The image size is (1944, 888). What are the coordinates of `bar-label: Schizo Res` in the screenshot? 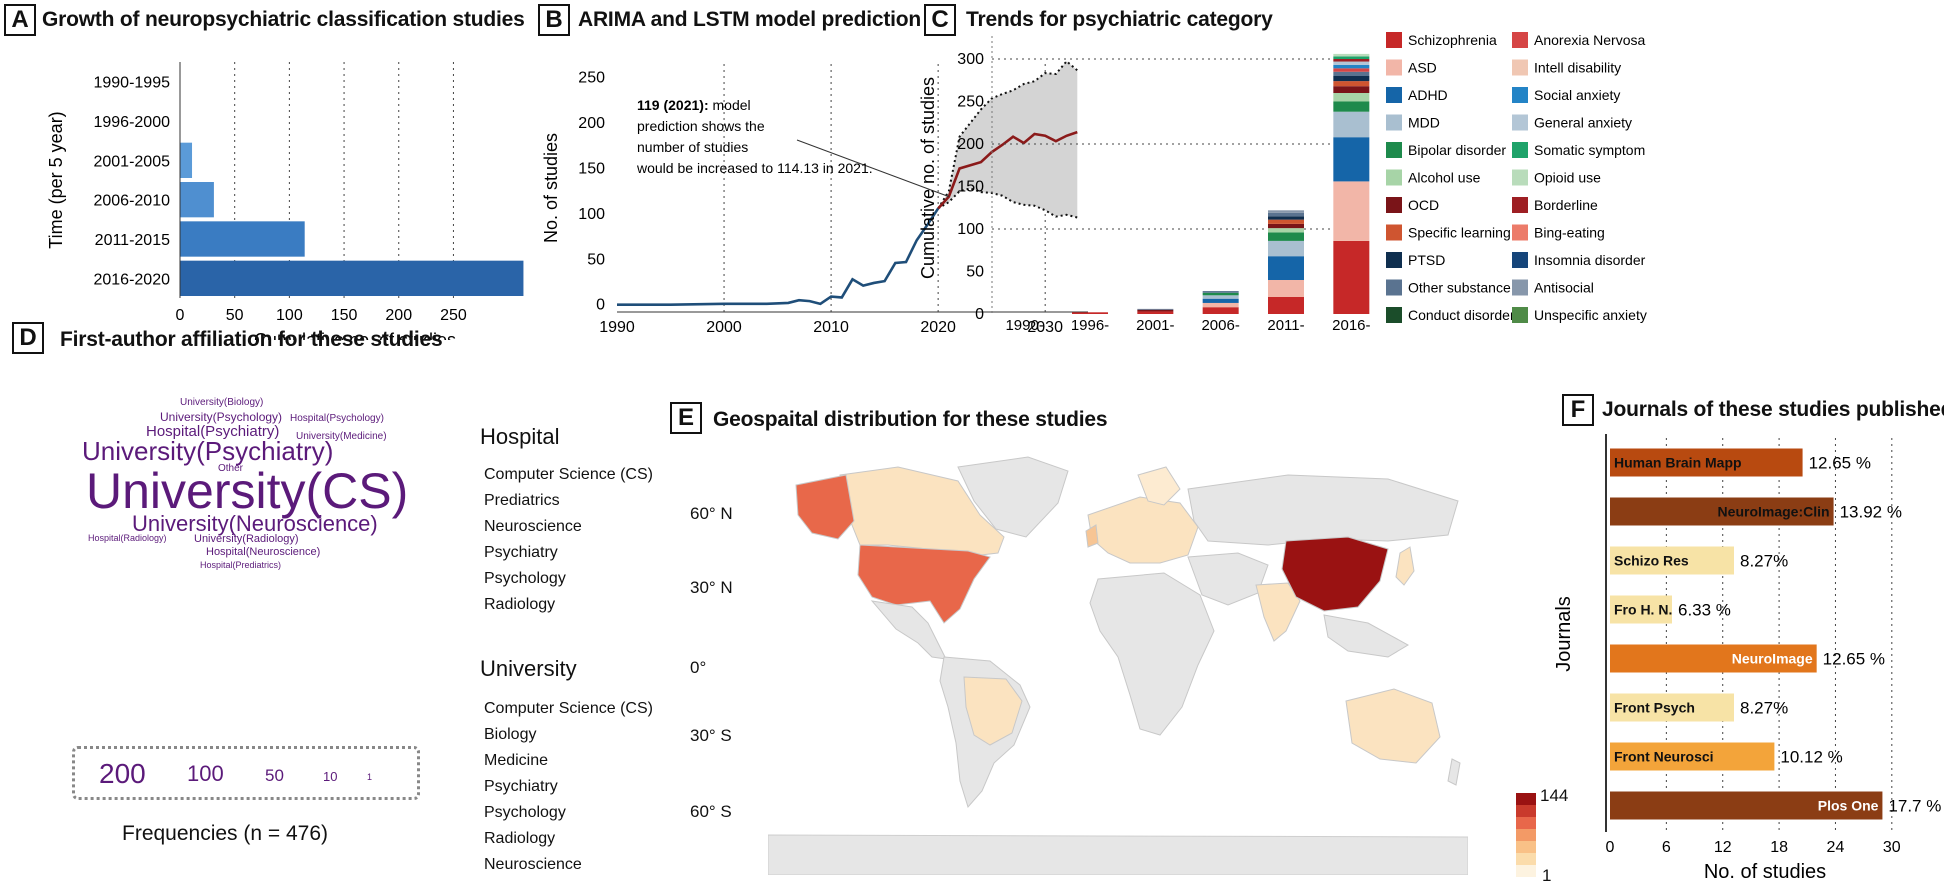 It's located at (1651, 561).